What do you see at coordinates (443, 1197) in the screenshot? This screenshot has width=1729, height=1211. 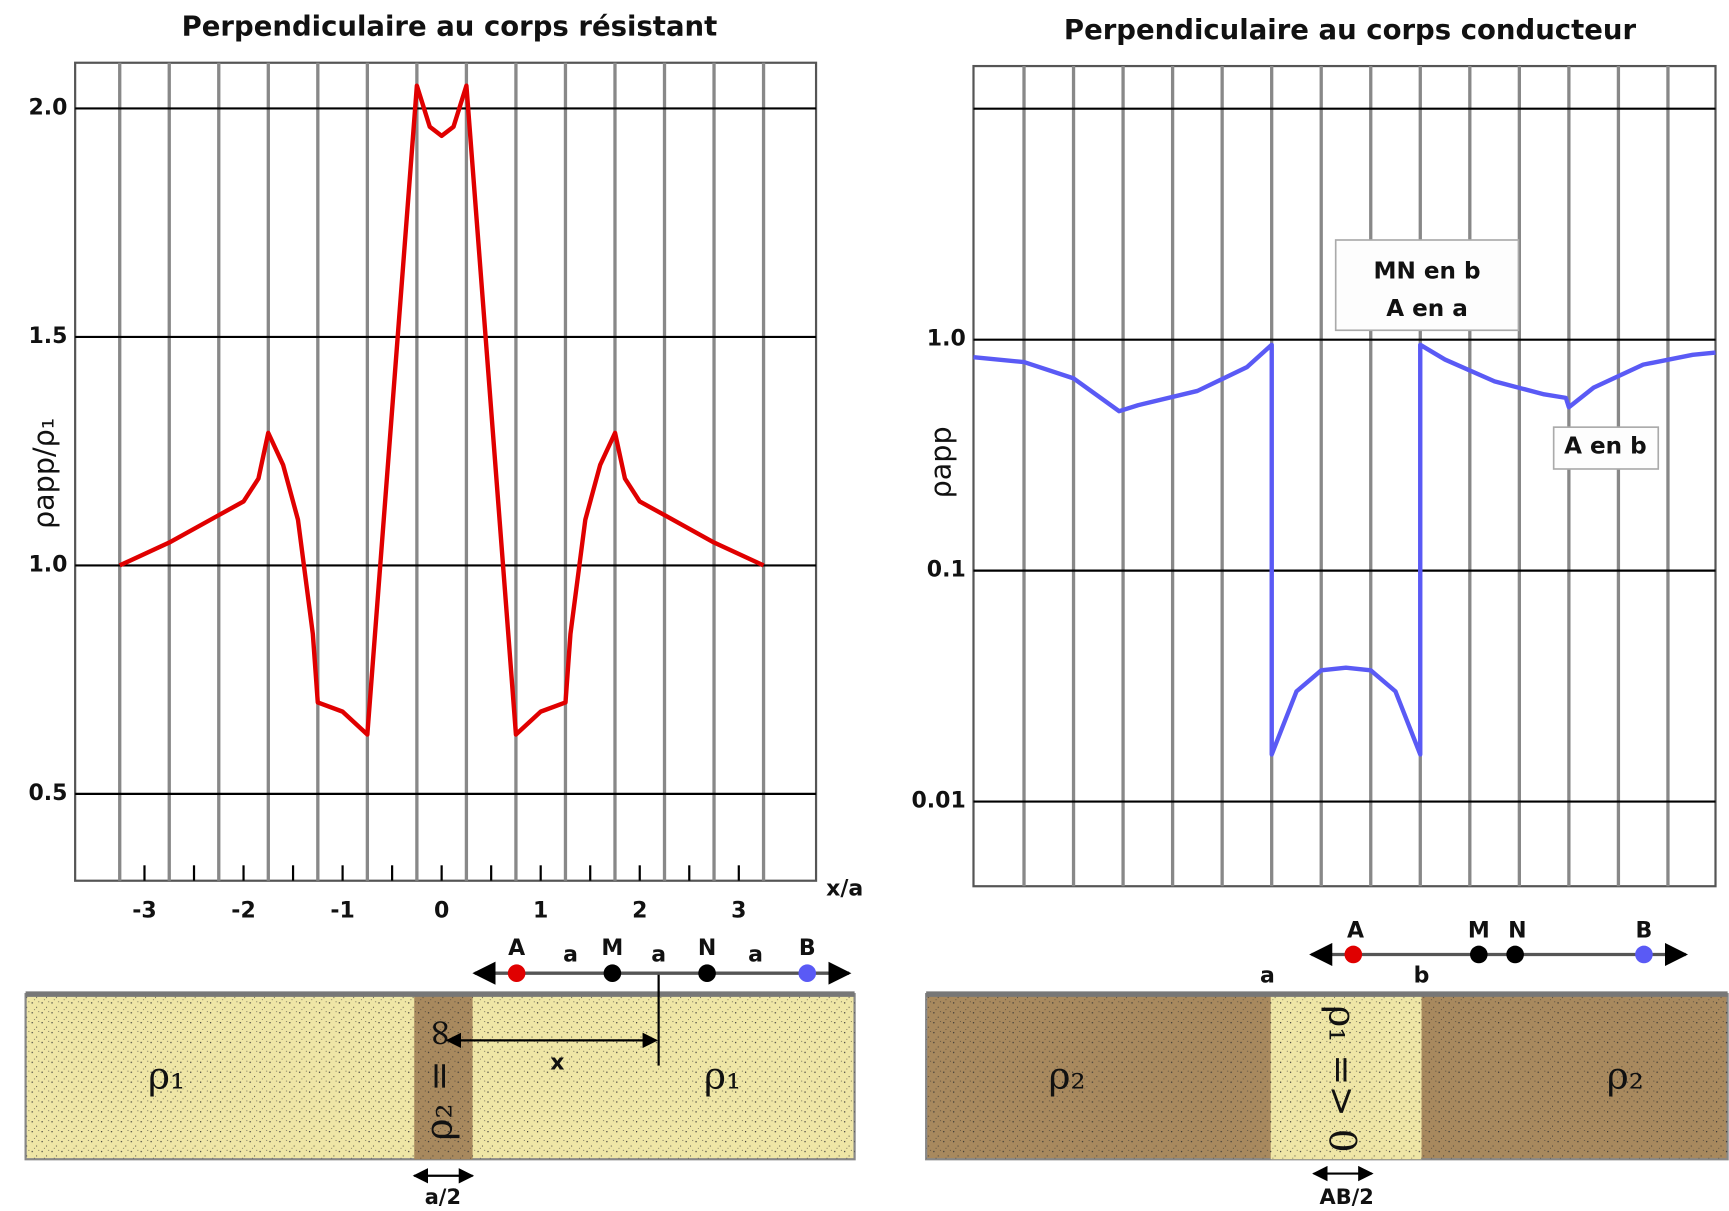 I see `label: a/2` at bounding box center [443, 1197].